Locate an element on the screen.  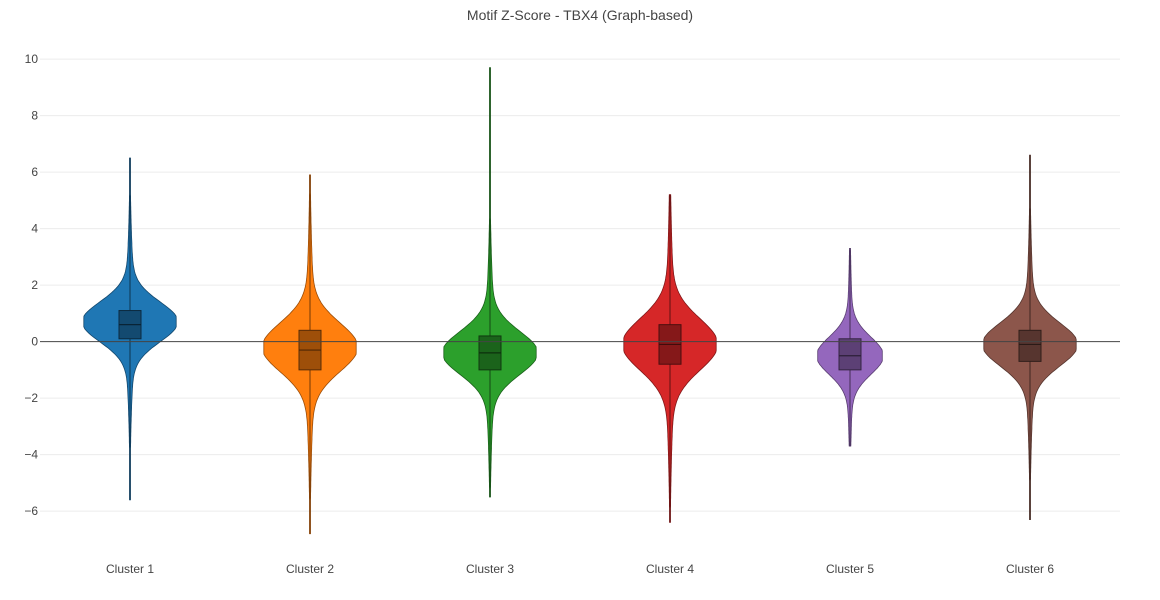
y-tick-label: 2 is located at coordinates (34, 285).